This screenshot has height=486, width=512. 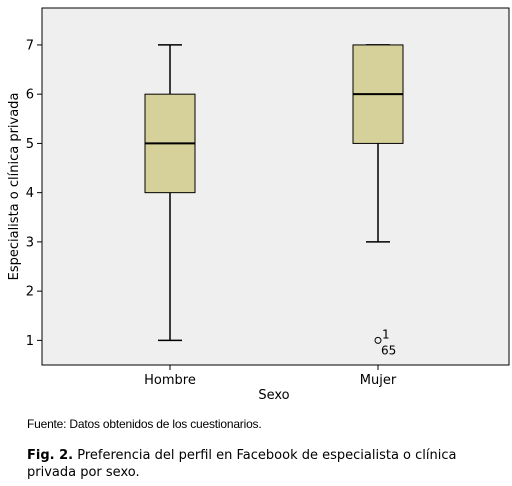 What do you see at coordinates (30, 341) in the screenshot?
I see `y-tick-label: 1` at bounding box center [30, 341].